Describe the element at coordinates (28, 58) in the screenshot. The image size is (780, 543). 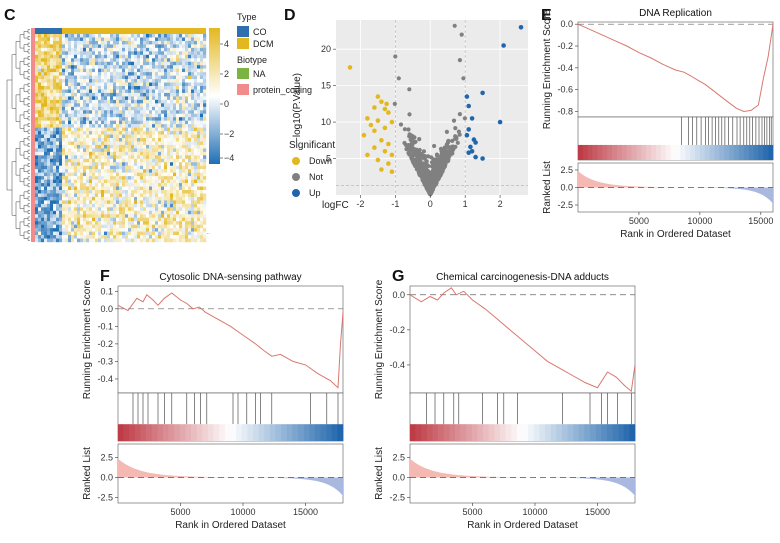
I see `dendrogram-branch` at that location.